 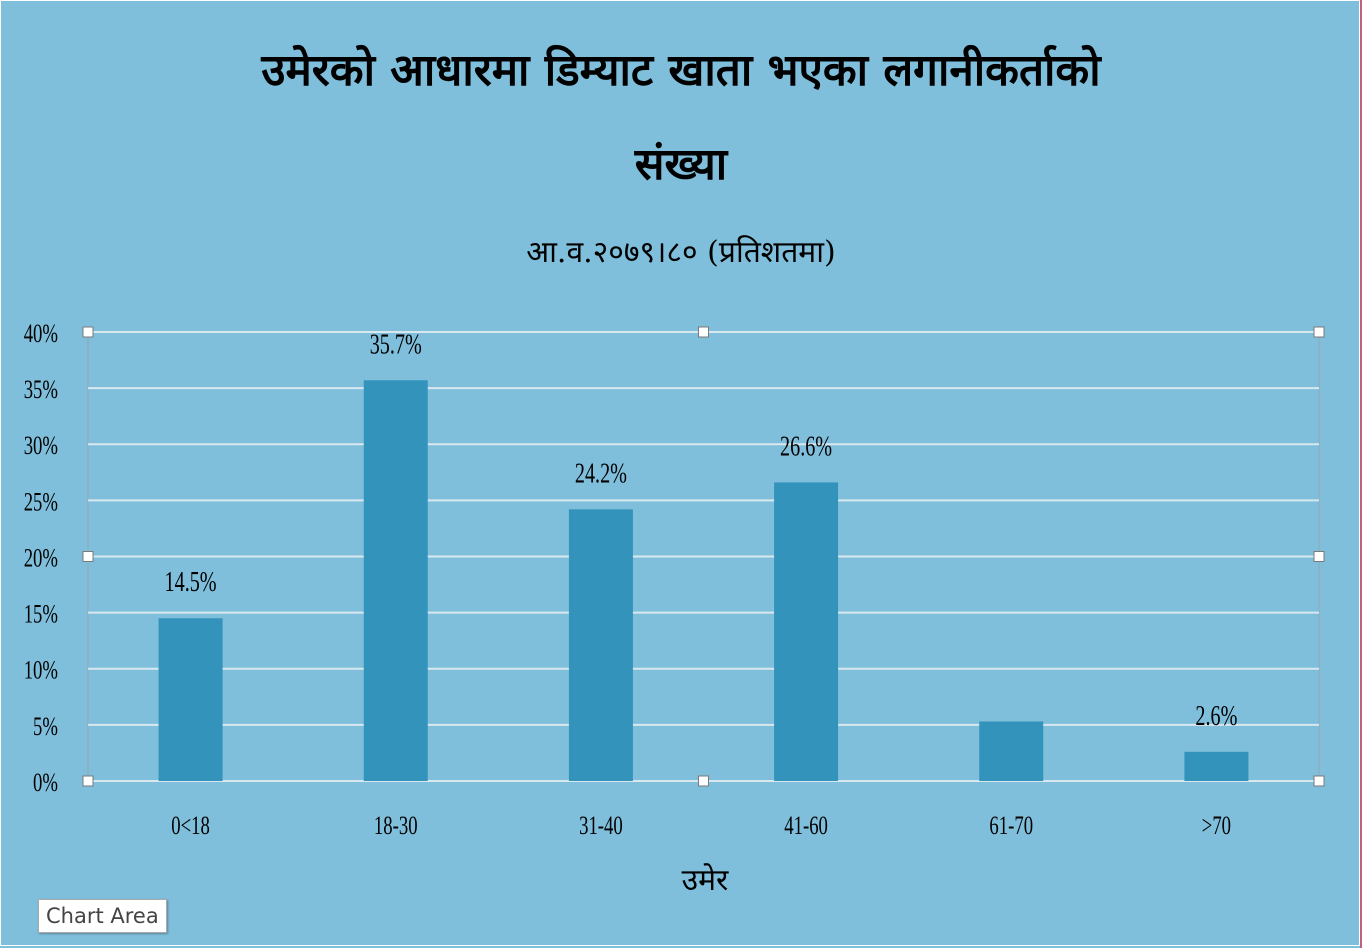 What do you see at coordinates (681, 164) in the screenshot?
I see `chart-title-line2: संख्या` at bounding box center [681, 164].